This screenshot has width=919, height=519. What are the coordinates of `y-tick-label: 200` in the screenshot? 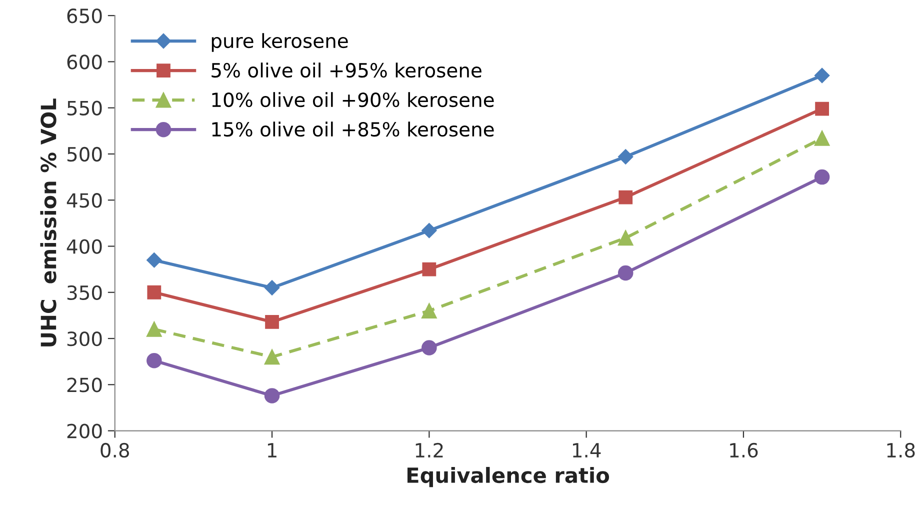 It's located at (84, 431).